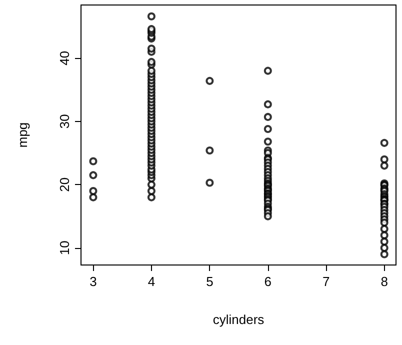 This screenshot has height=345, width=402. I want to click on x-tick-label: 7, so click(326, 281).